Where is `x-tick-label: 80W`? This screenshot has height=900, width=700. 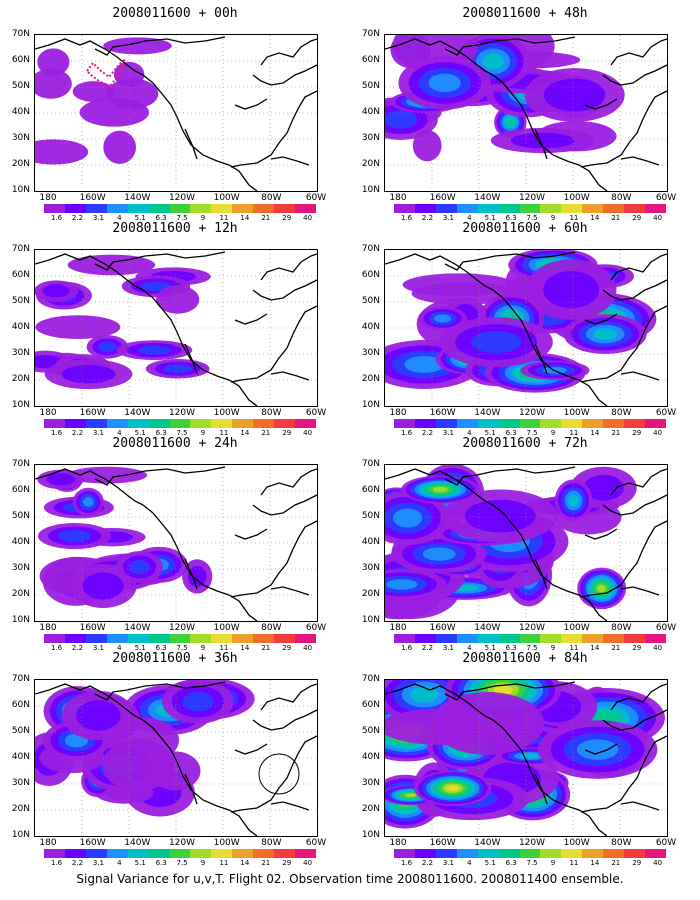 x-tick-label: 80W is located at coordinates (621, 413).